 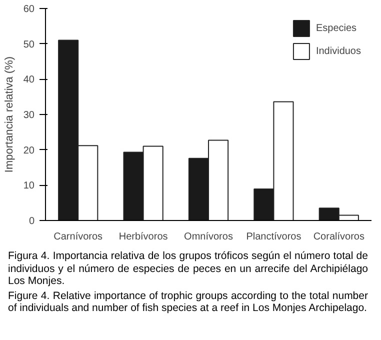 I want to click on y-tick-label: 10, so click(x=29, y=186).